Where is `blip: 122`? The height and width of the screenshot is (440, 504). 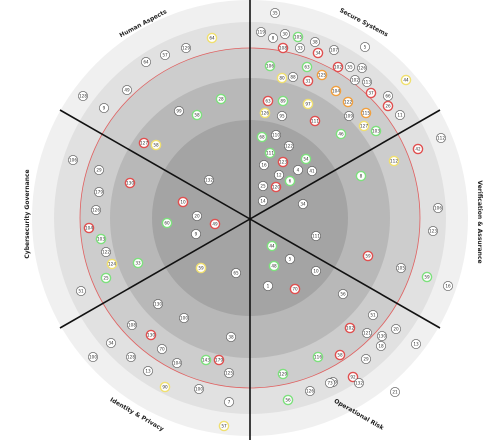
blip: 122 is located at coordinates (106, 252).